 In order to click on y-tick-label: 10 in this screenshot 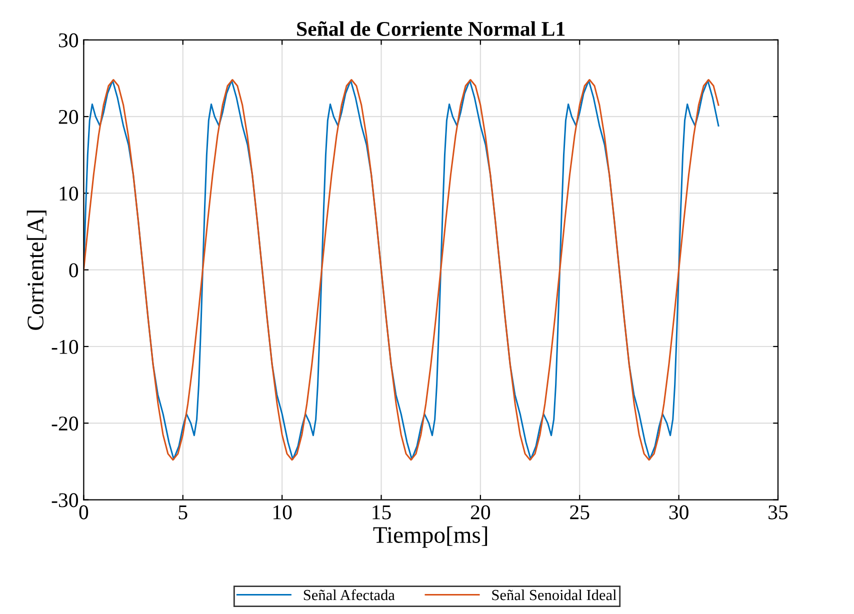, I will do `click(69, 193)`.